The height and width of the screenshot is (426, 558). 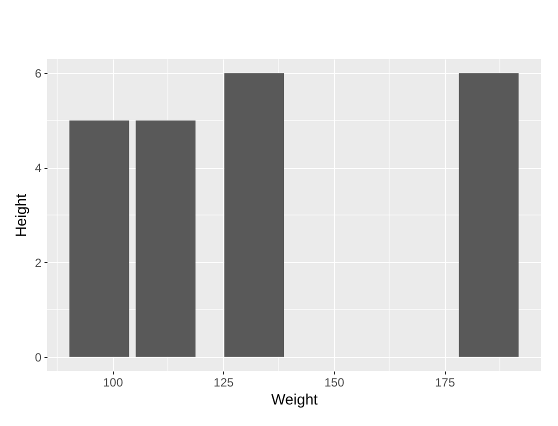 I want to click on x-tick-label: 150, so click(x=334, y=383).